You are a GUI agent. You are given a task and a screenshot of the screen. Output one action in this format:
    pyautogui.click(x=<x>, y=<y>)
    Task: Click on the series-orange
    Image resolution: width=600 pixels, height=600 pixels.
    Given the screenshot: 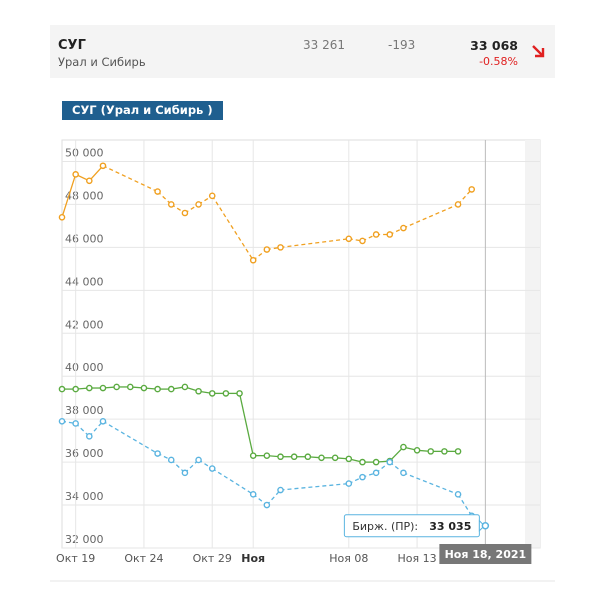 What is the action you would take?
    pyautogui.click(x=267, y=213)
    